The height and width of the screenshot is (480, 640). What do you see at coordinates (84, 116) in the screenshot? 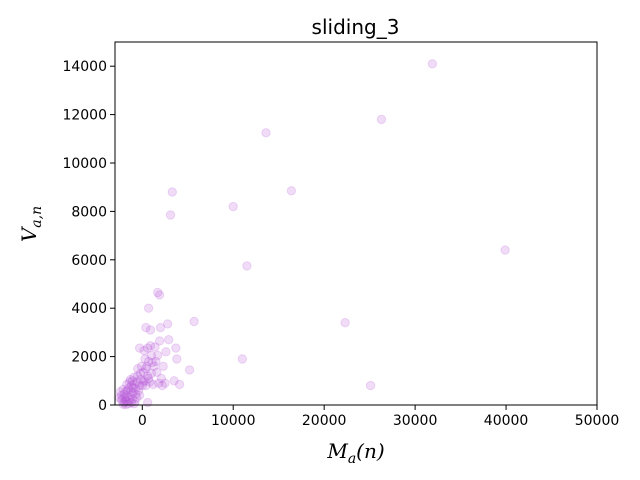
I see `y-tick-label: 12000` at bounding box center [84, 116].